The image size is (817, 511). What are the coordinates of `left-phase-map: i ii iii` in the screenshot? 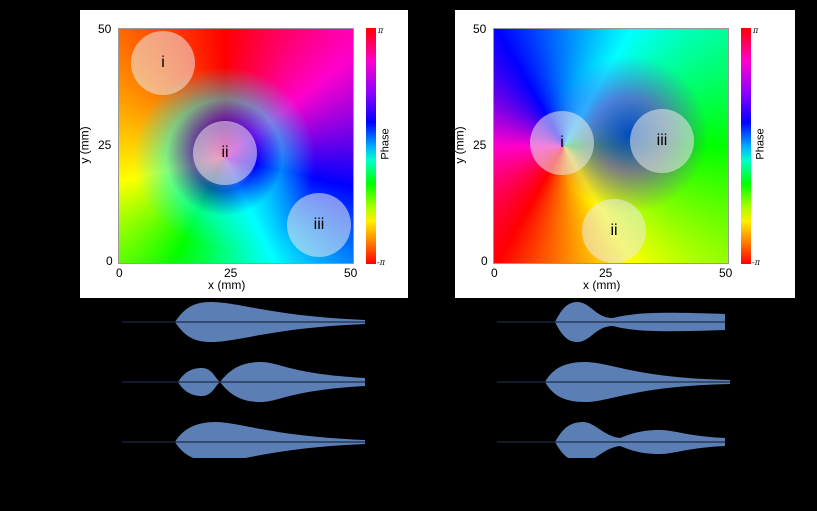 It's located at (236, 146).